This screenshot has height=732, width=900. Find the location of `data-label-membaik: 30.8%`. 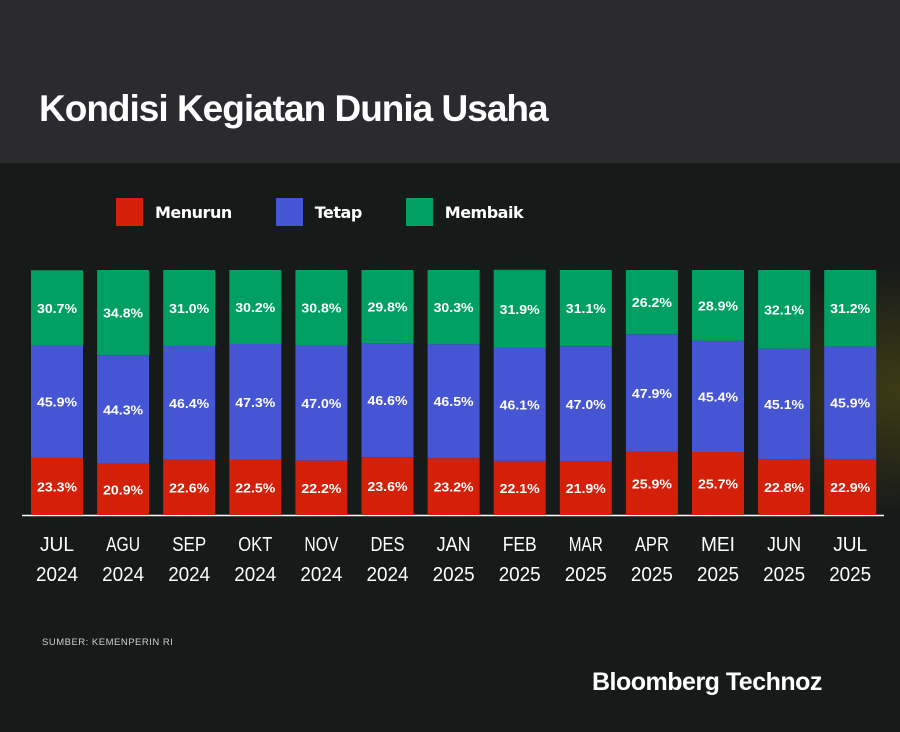

data-label-membaik: 30.8% is located at coordinates (321, 308).